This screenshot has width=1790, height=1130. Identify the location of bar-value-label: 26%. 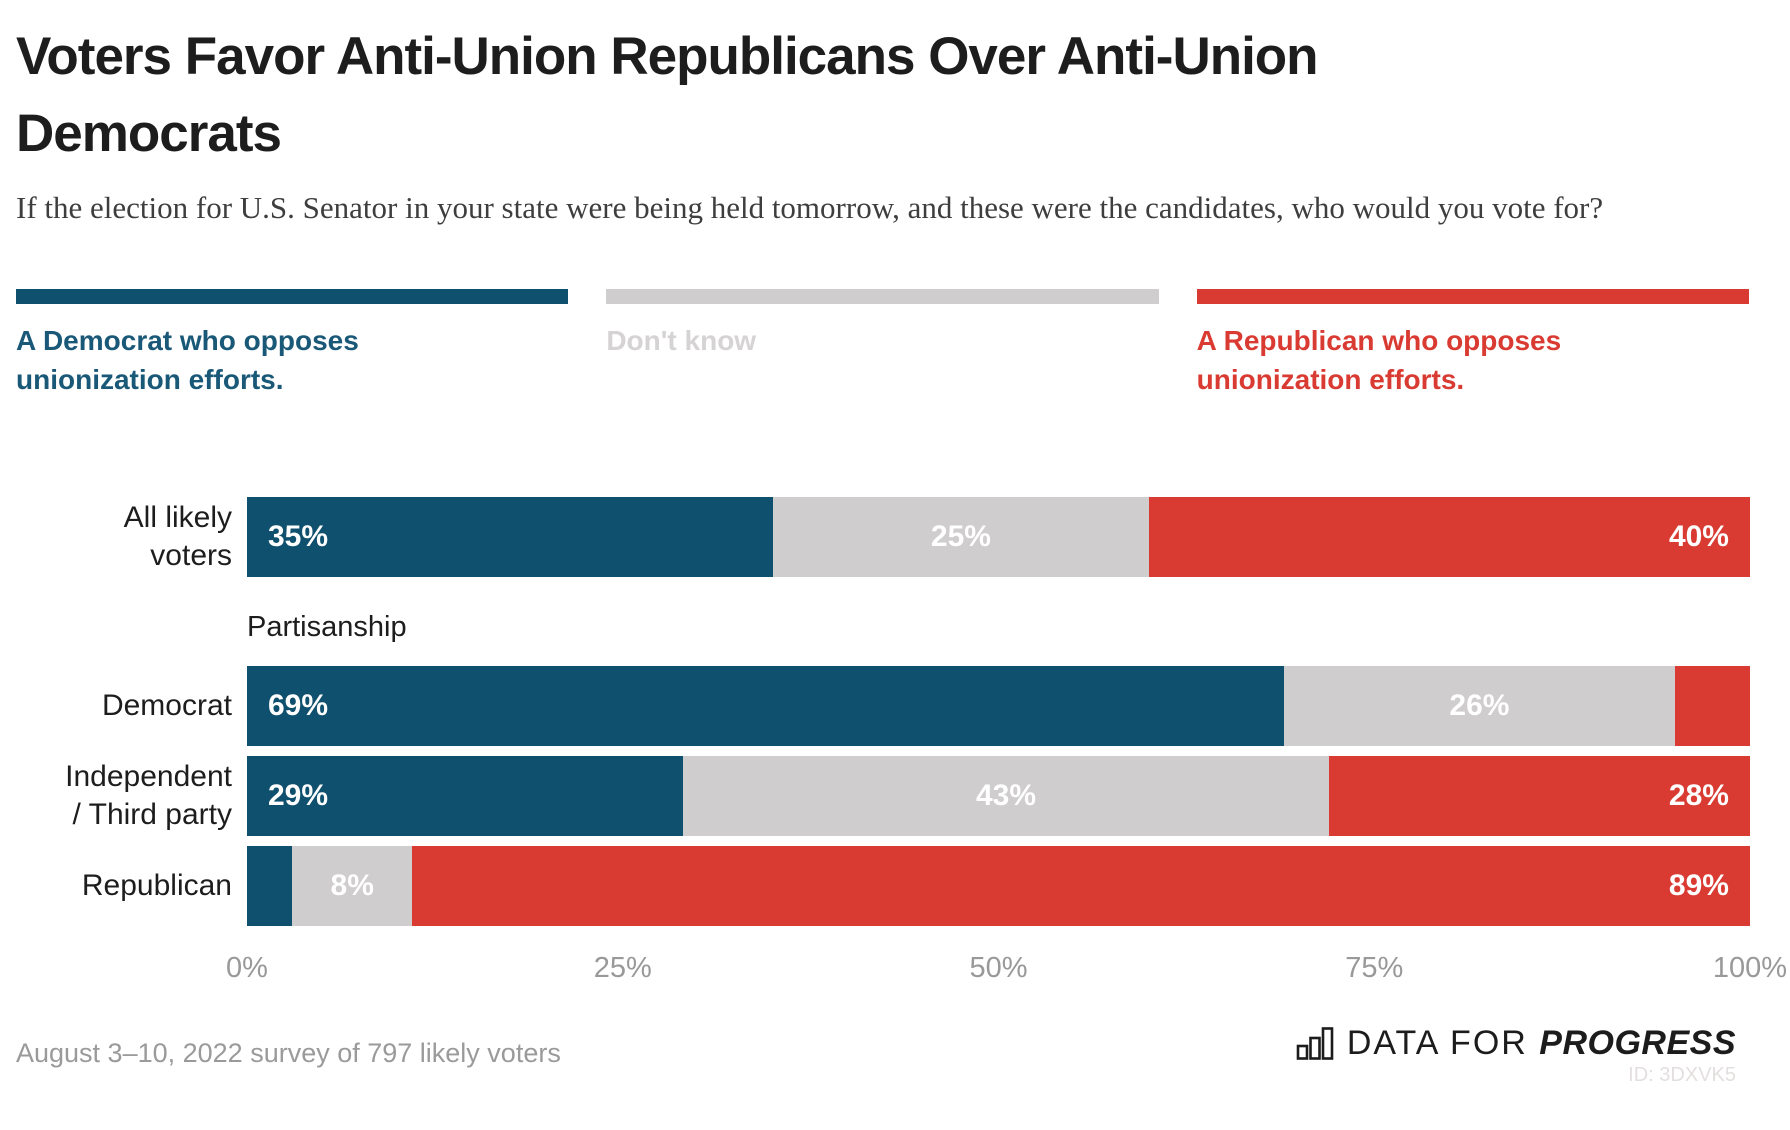
(1479, 705).